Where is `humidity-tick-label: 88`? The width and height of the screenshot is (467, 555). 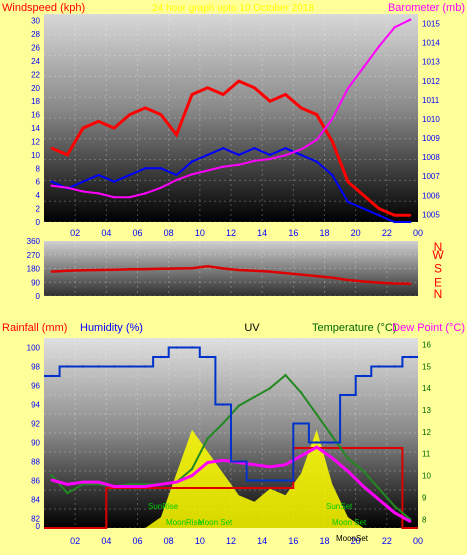 humidity-tick-label: 88 is located at coordinates (35, 462).